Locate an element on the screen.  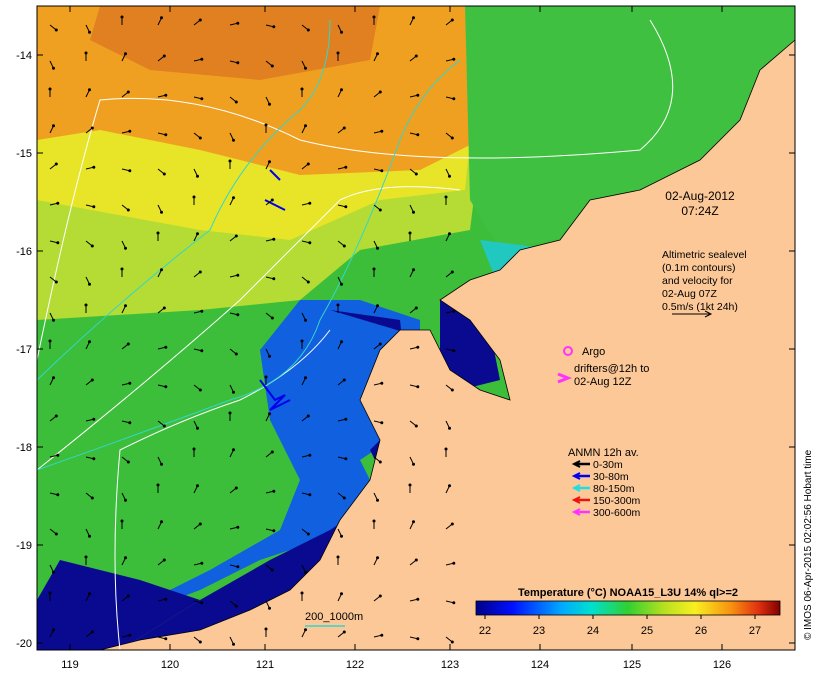
anmn-arrow-icon is located at coordinates (576, 500).